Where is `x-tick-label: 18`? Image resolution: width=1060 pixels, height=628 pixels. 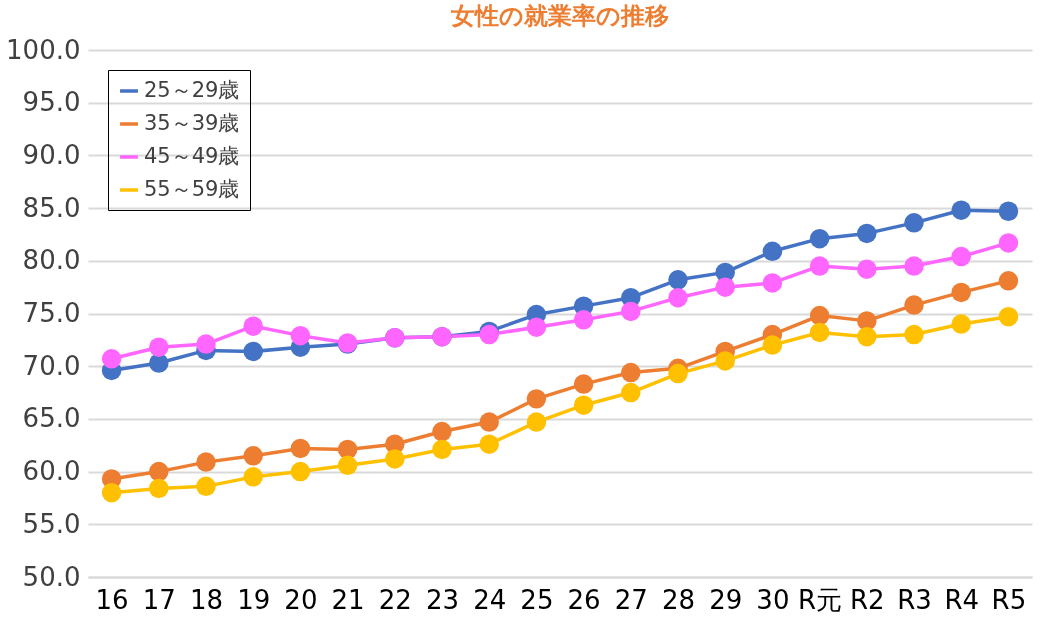 x-tick-label: 18 is located at coordinates (206, 599).